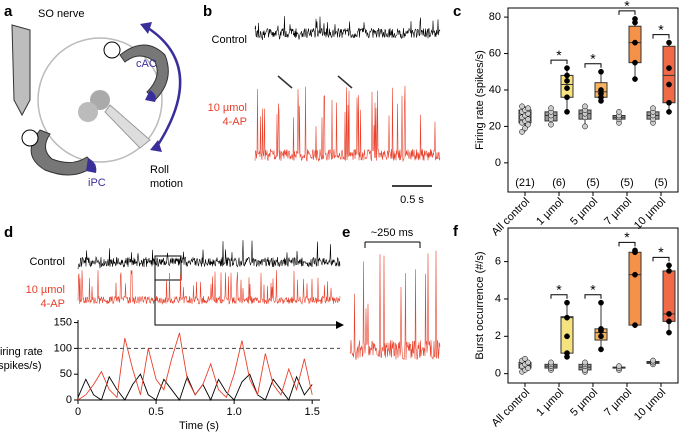  Describe the element at coordinates (495, 17) in the screenshot. I see `y-tick-label: 80` at that location.